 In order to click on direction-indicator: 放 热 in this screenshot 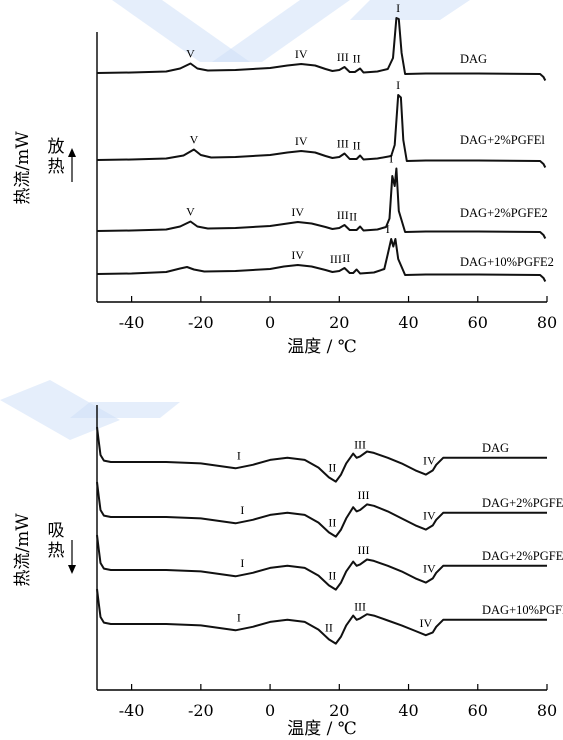, I will do `click(62, 159)`.